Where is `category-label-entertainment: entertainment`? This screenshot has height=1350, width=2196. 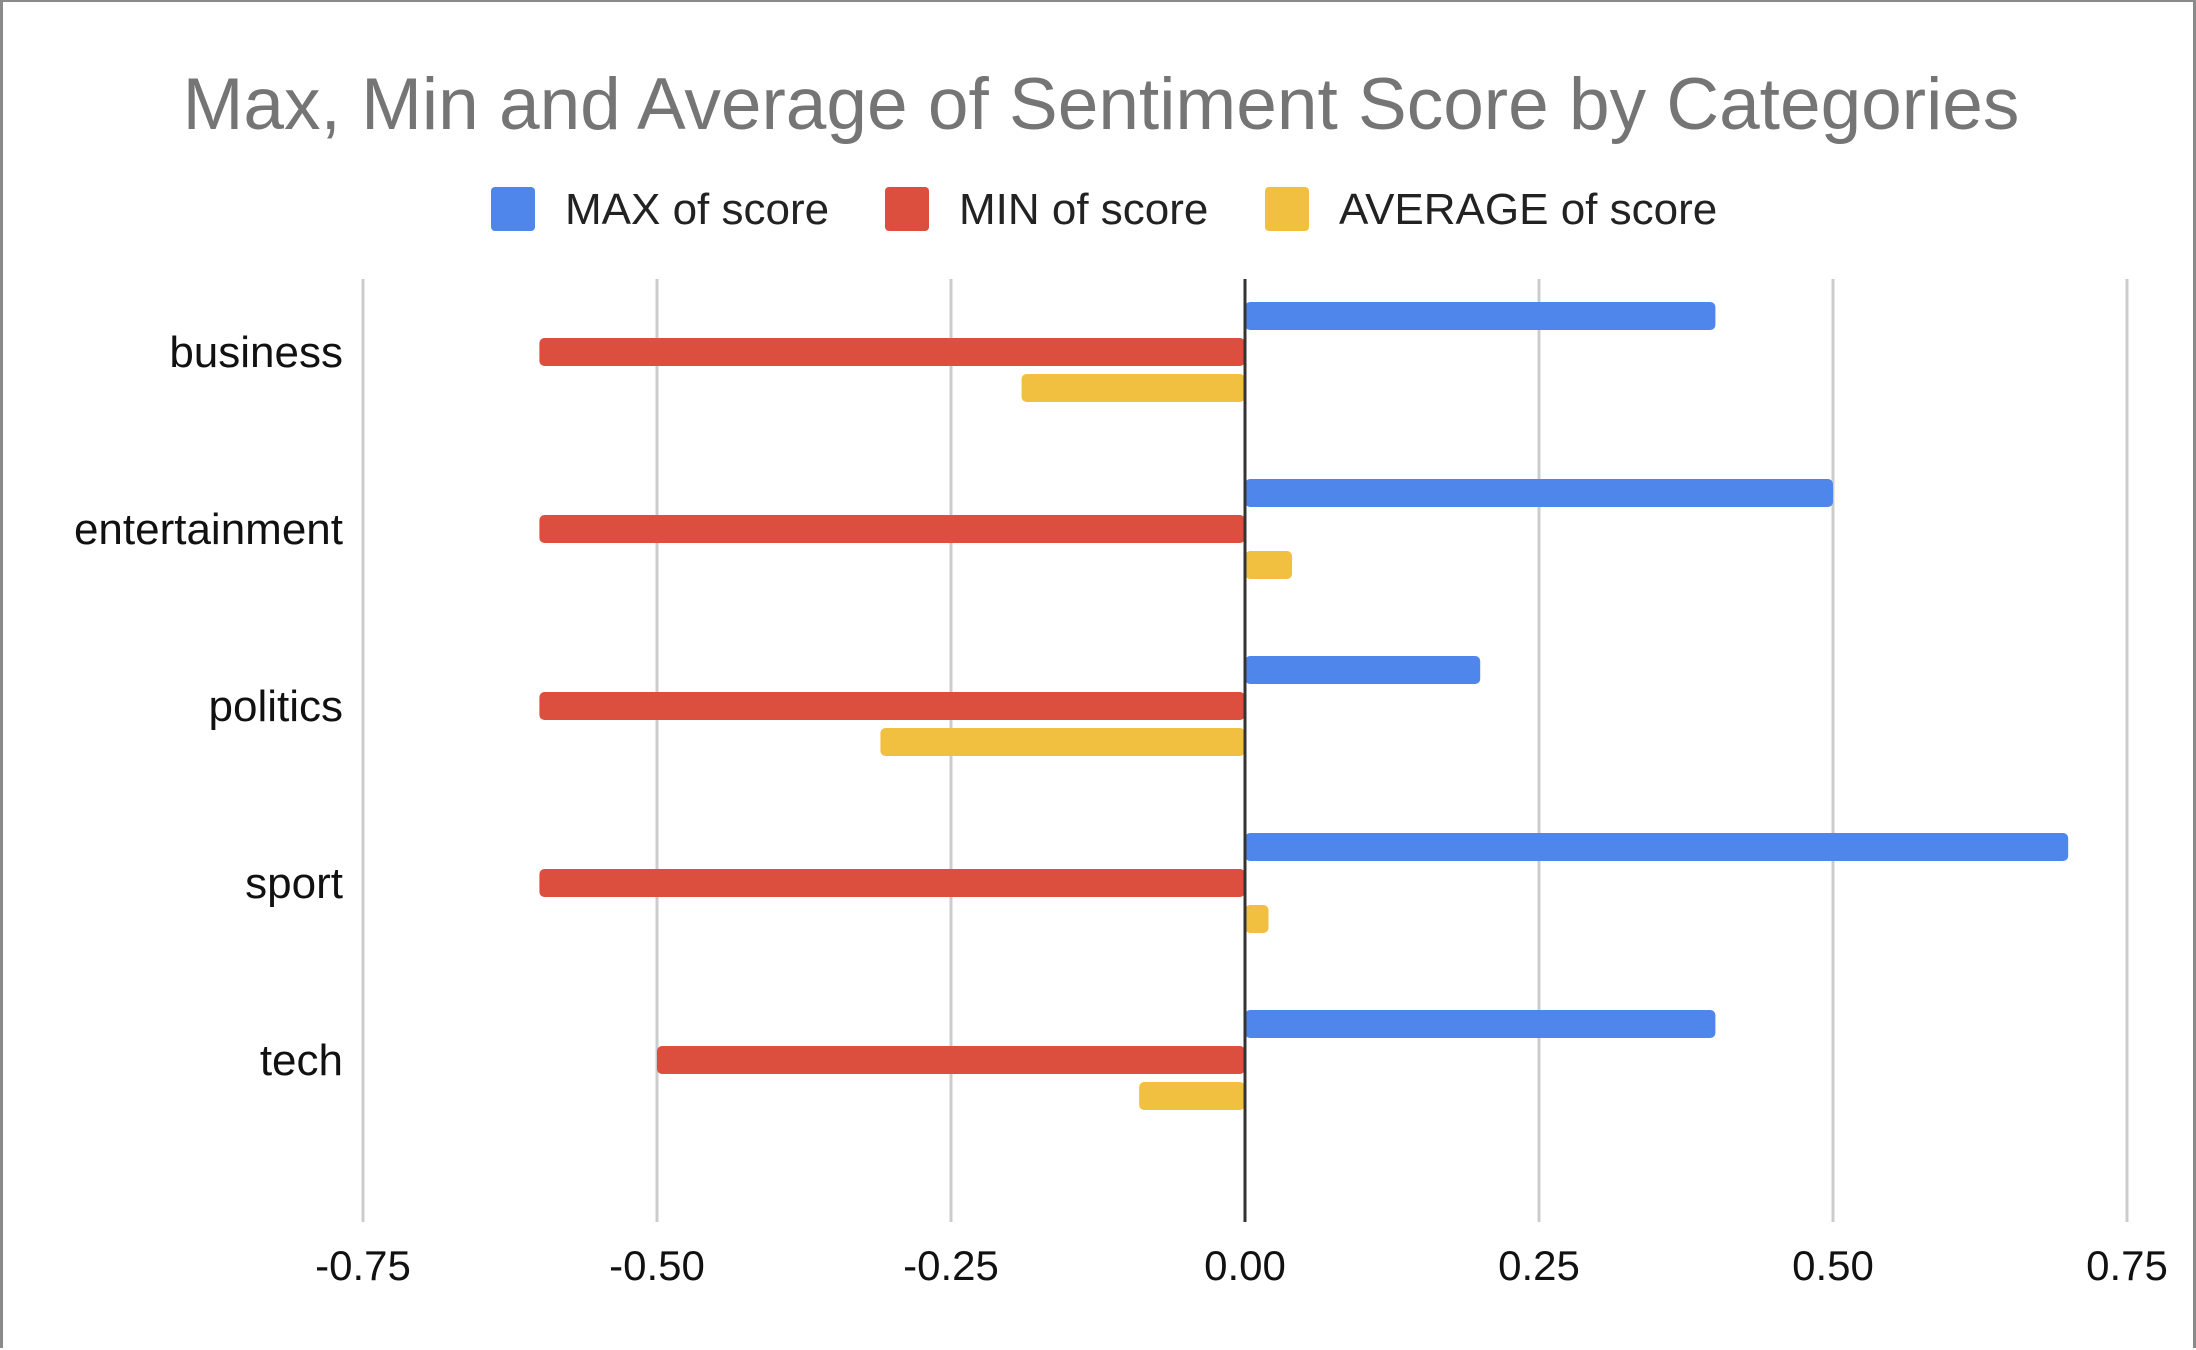 category-label-entertainment: entertainment is located at coordinates (208, 529).